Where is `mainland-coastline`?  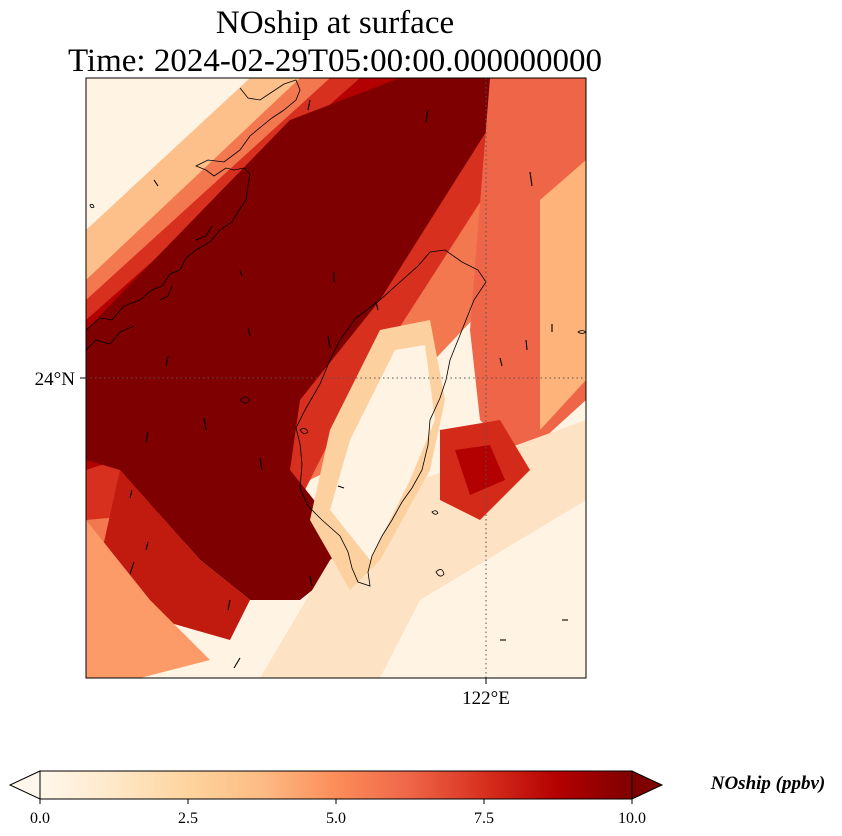 mainland-coastline is located at coordinates (193, 205).